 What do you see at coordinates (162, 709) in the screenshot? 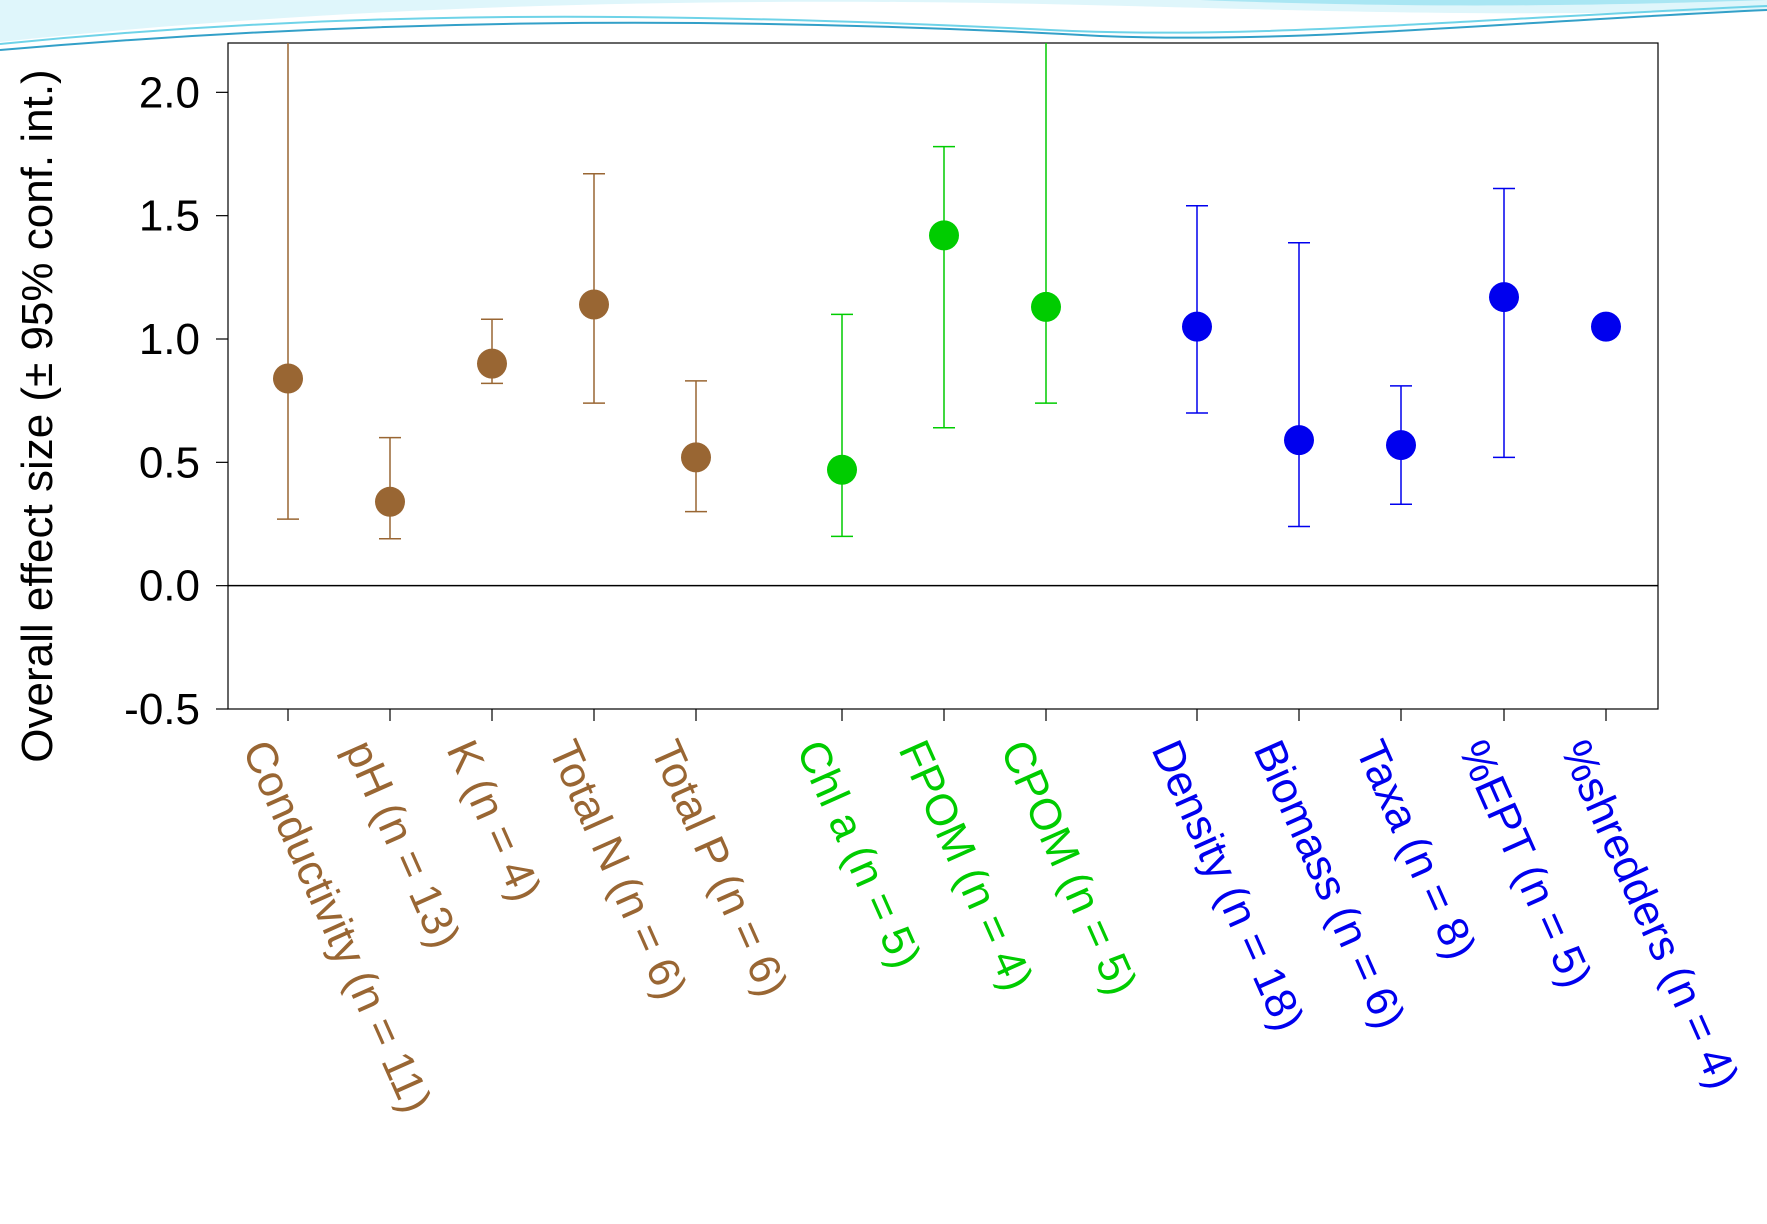
I see `y-tick-label: -0.5` at bounding box center [162, 709].